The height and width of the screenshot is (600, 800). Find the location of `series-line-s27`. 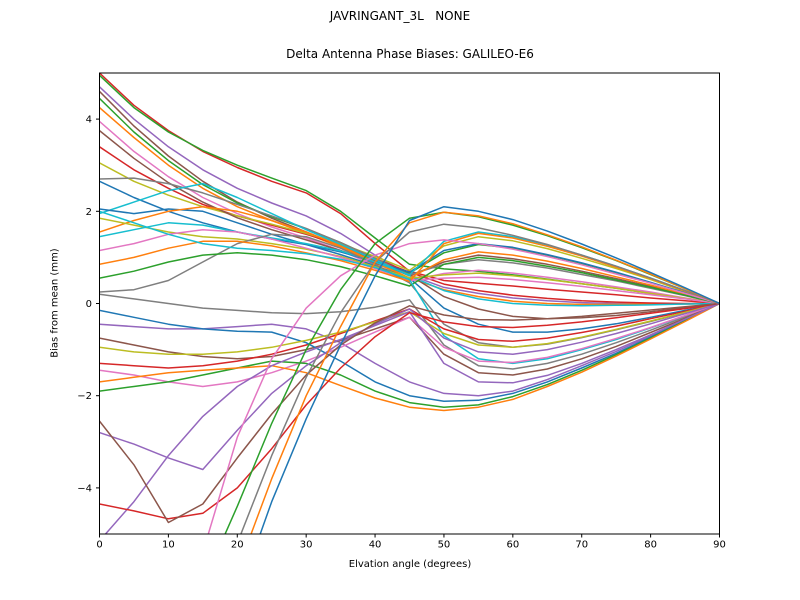

series-line-s27 is located at coordinates (409, 345).